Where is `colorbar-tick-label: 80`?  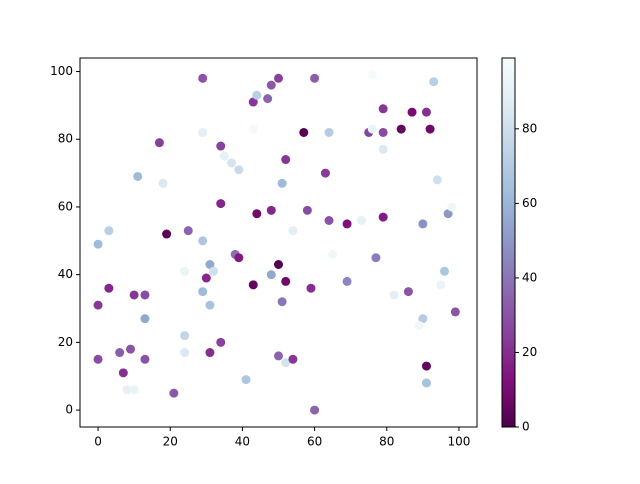
colorbar-tick-label: 80 is located at coordinates (529, 128).